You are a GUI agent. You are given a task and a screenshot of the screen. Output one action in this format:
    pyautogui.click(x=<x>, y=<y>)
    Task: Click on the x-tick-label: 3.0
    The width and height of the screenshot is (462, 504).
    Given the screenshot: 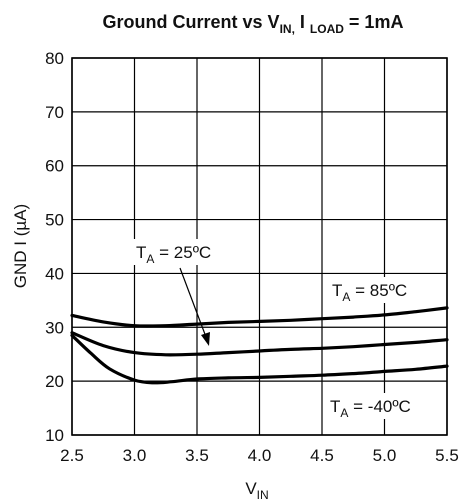 What is the action you would take?
    pyautogui.click(x=135, y=455)
    